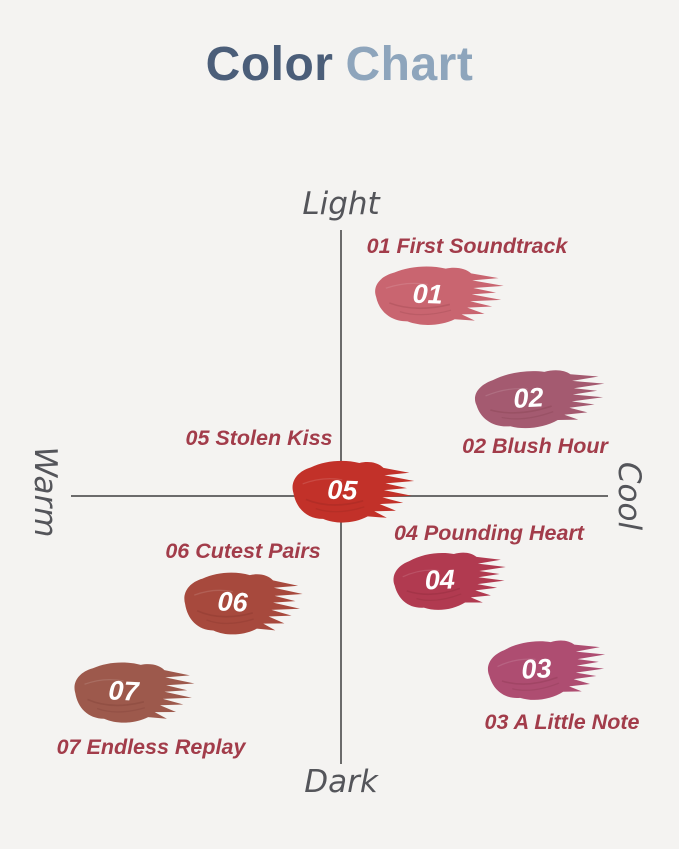  Describe the element at coordinates (409, 64) in the screenshot. I see `title-word-chart: Chart` at that location.